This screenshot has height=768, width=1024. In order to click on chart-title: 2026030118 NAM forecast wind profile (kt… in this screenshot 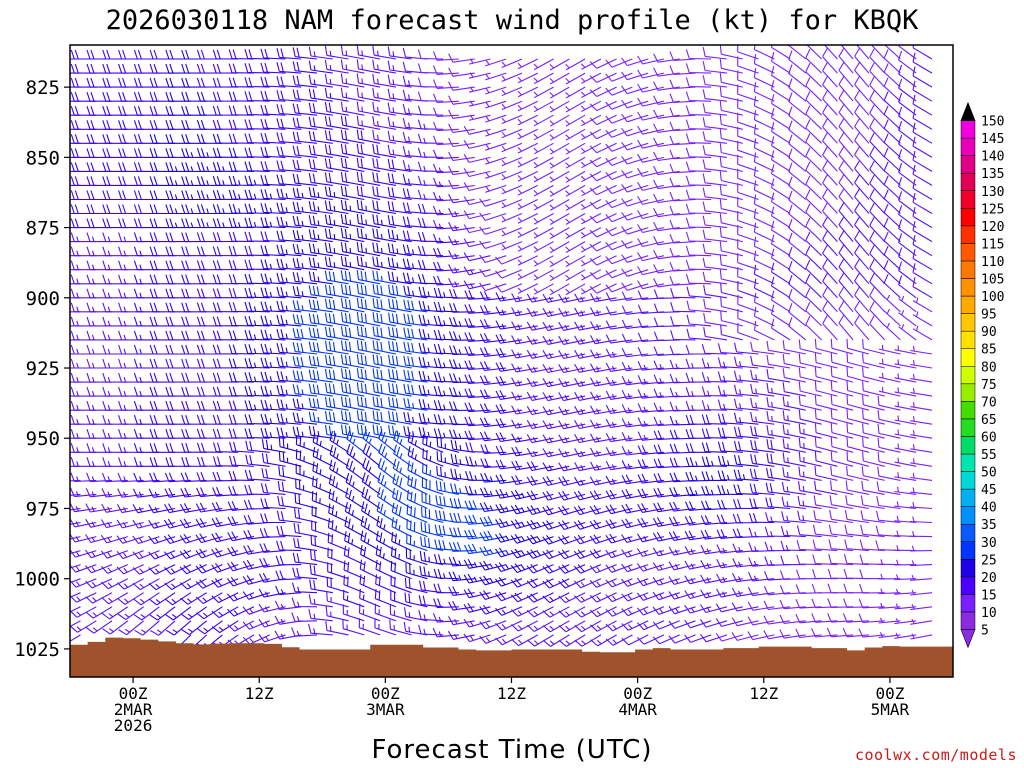, I will do `click(513, 20)`.